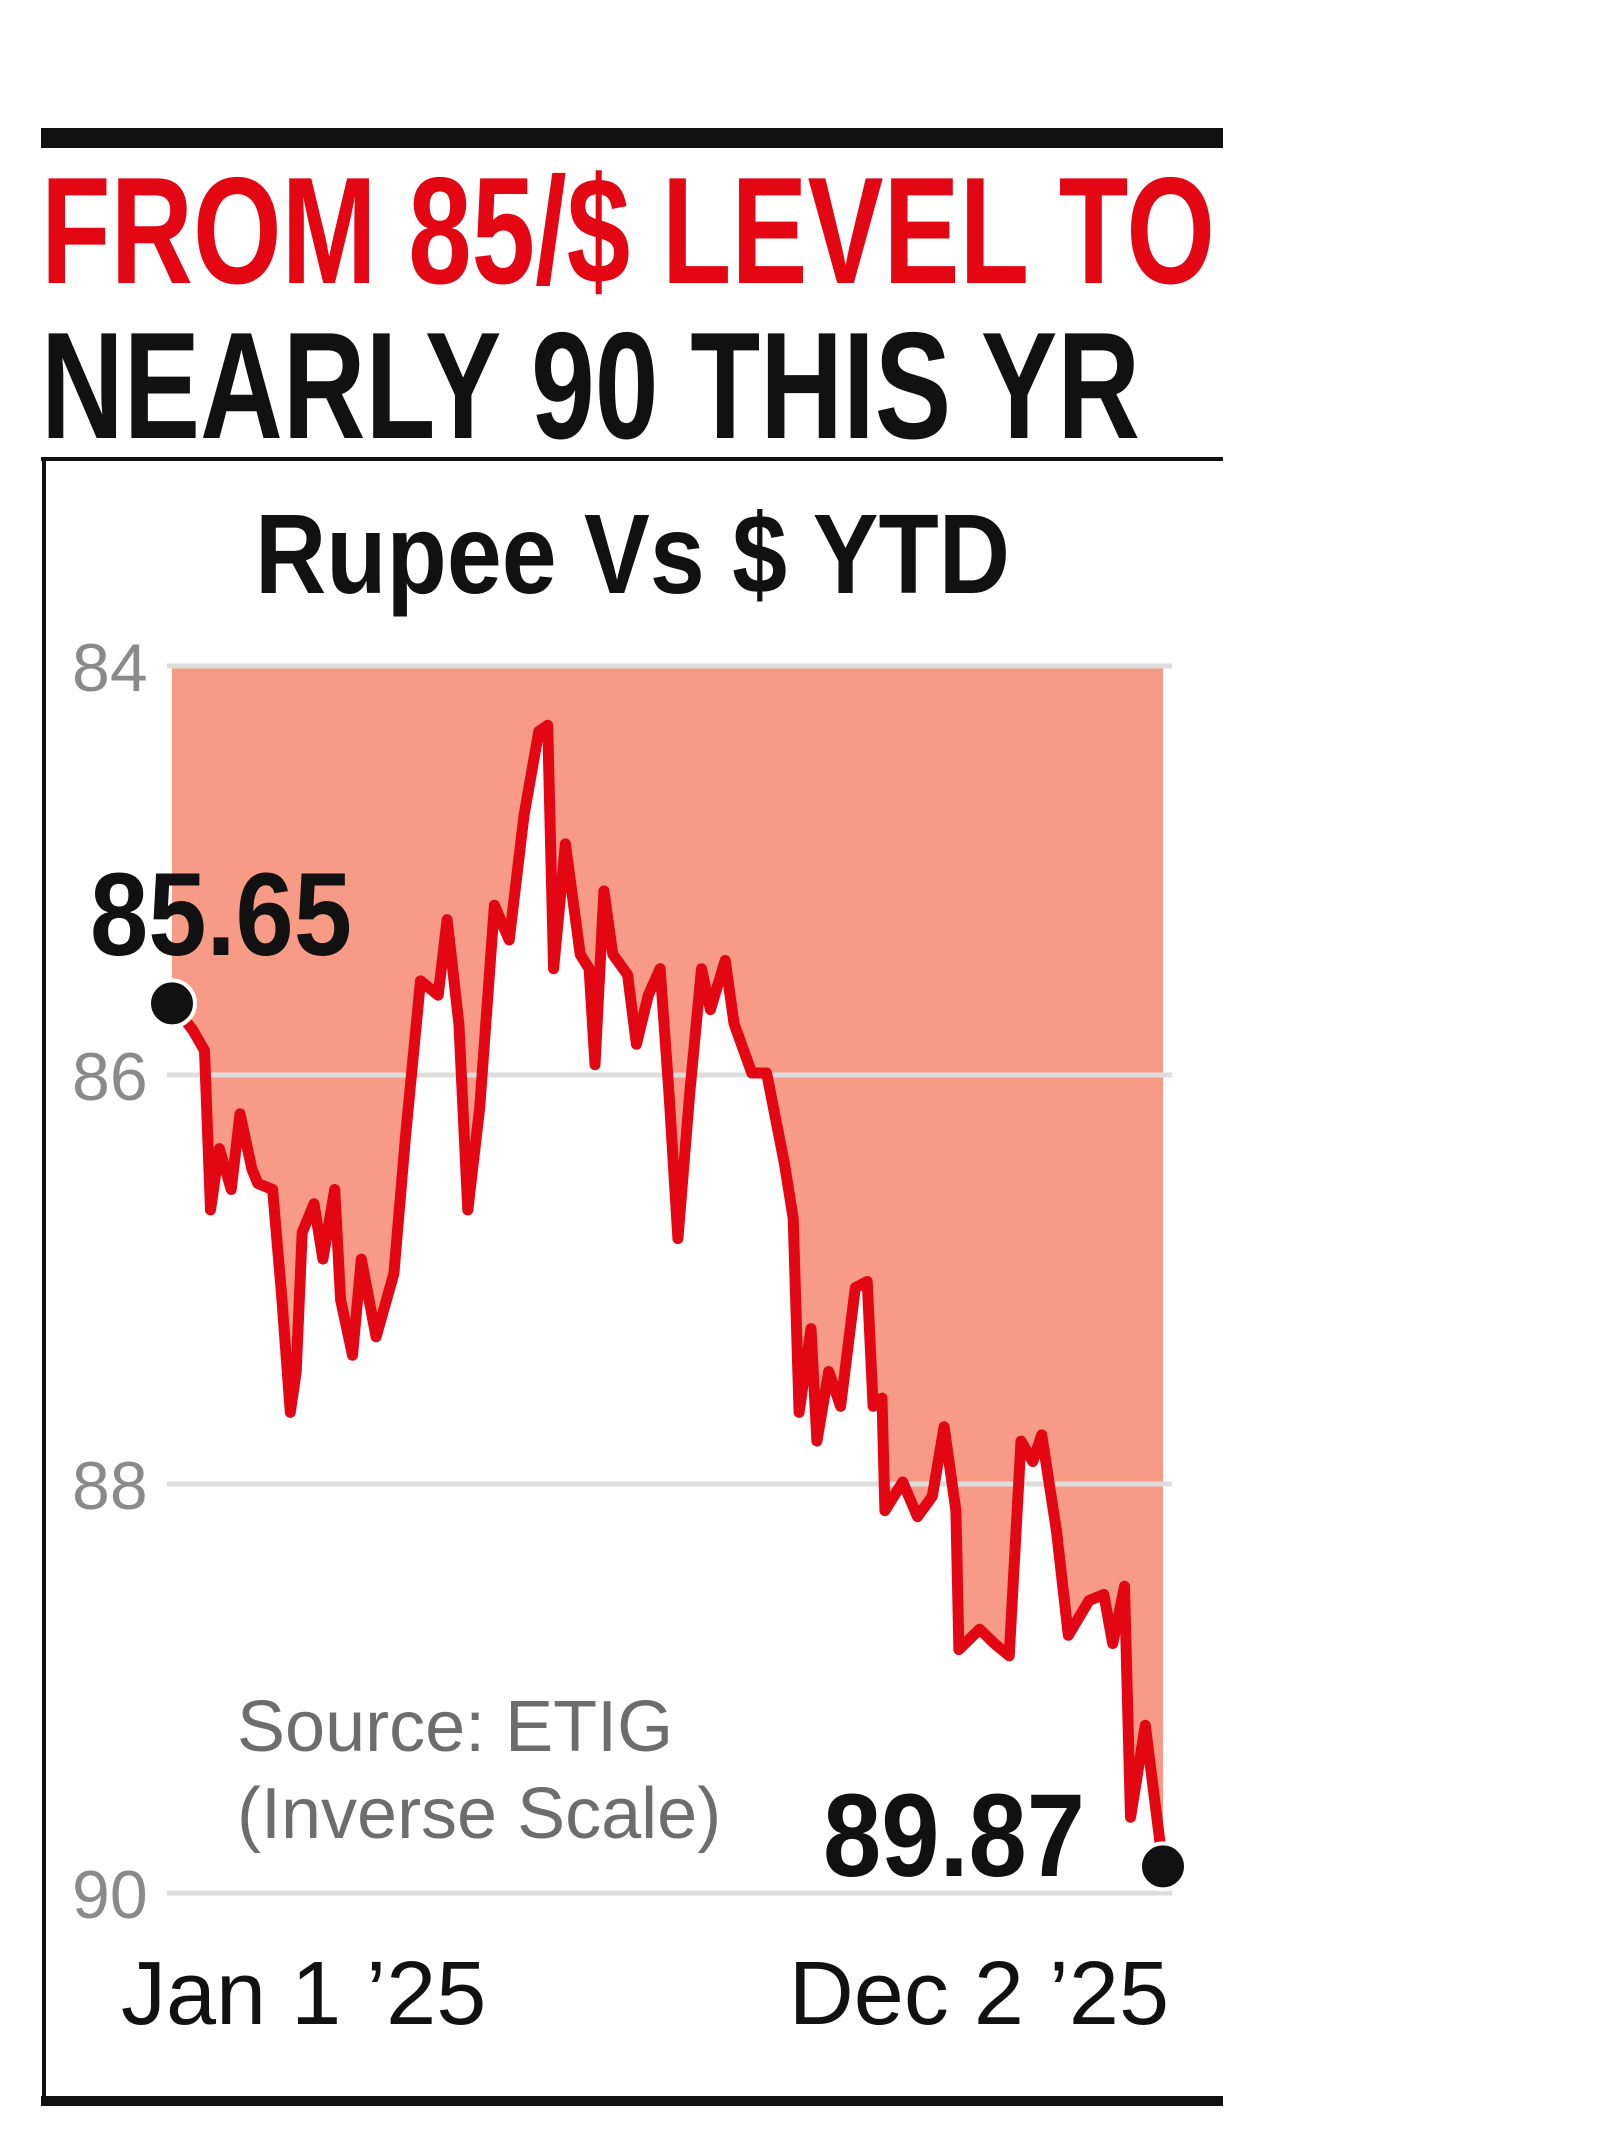 The image size is (1600, 2133). What do you see at coordinates (172, 1003) in the screenshot?
I see `start-point` at bounding box center [172, 1003].